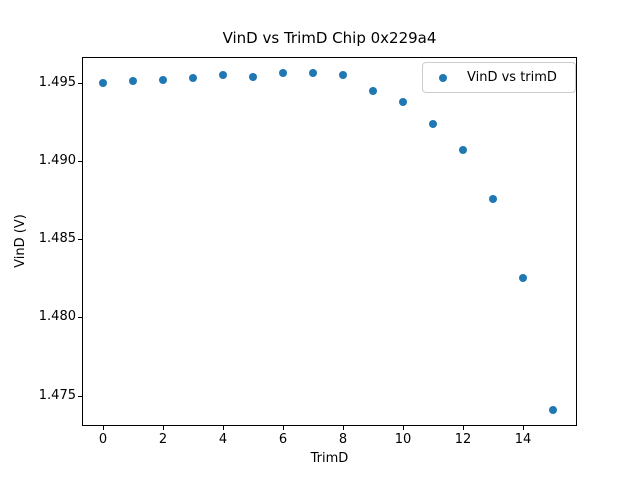  Describe the element at coordinates (20, 241) in the screenshot. I see `y-axis-label: VinD (V)` at that location.